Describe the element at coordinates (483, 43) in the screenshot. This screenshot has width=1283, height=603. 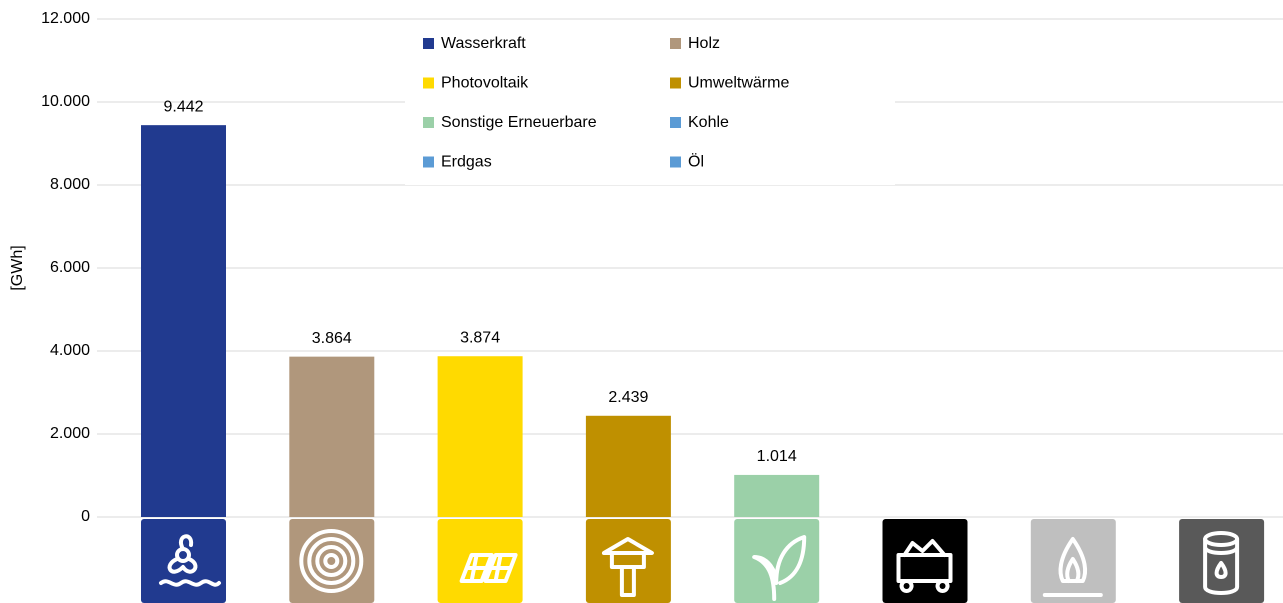
I see `legend-label: Wasserkraft` at that location.